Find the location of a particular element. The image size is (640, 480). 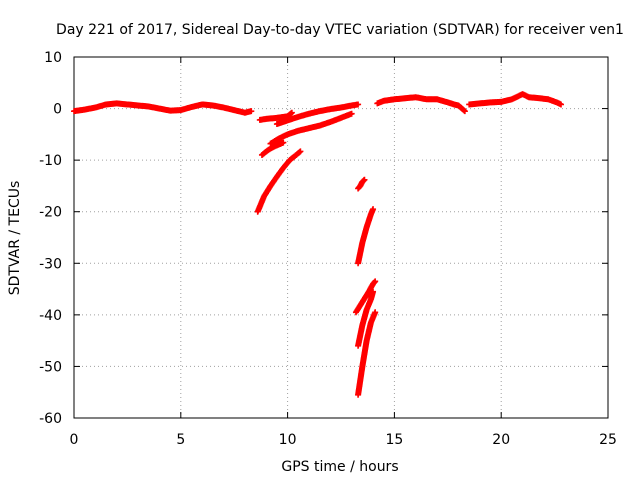

y-tick-label: -60 is located at coordinates (50, 419).